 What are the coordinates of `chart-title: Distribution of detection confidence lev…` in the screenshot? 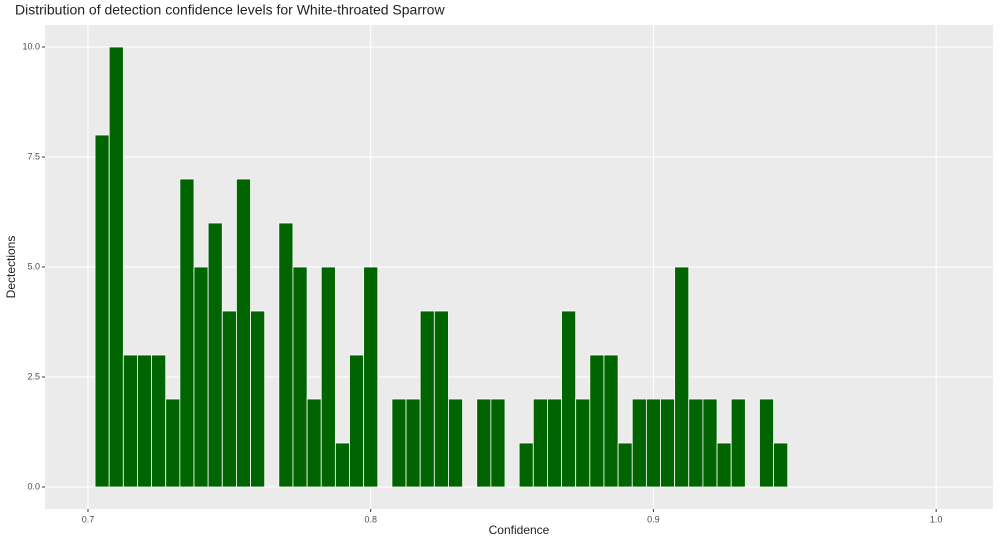 It's located at (230, 10).